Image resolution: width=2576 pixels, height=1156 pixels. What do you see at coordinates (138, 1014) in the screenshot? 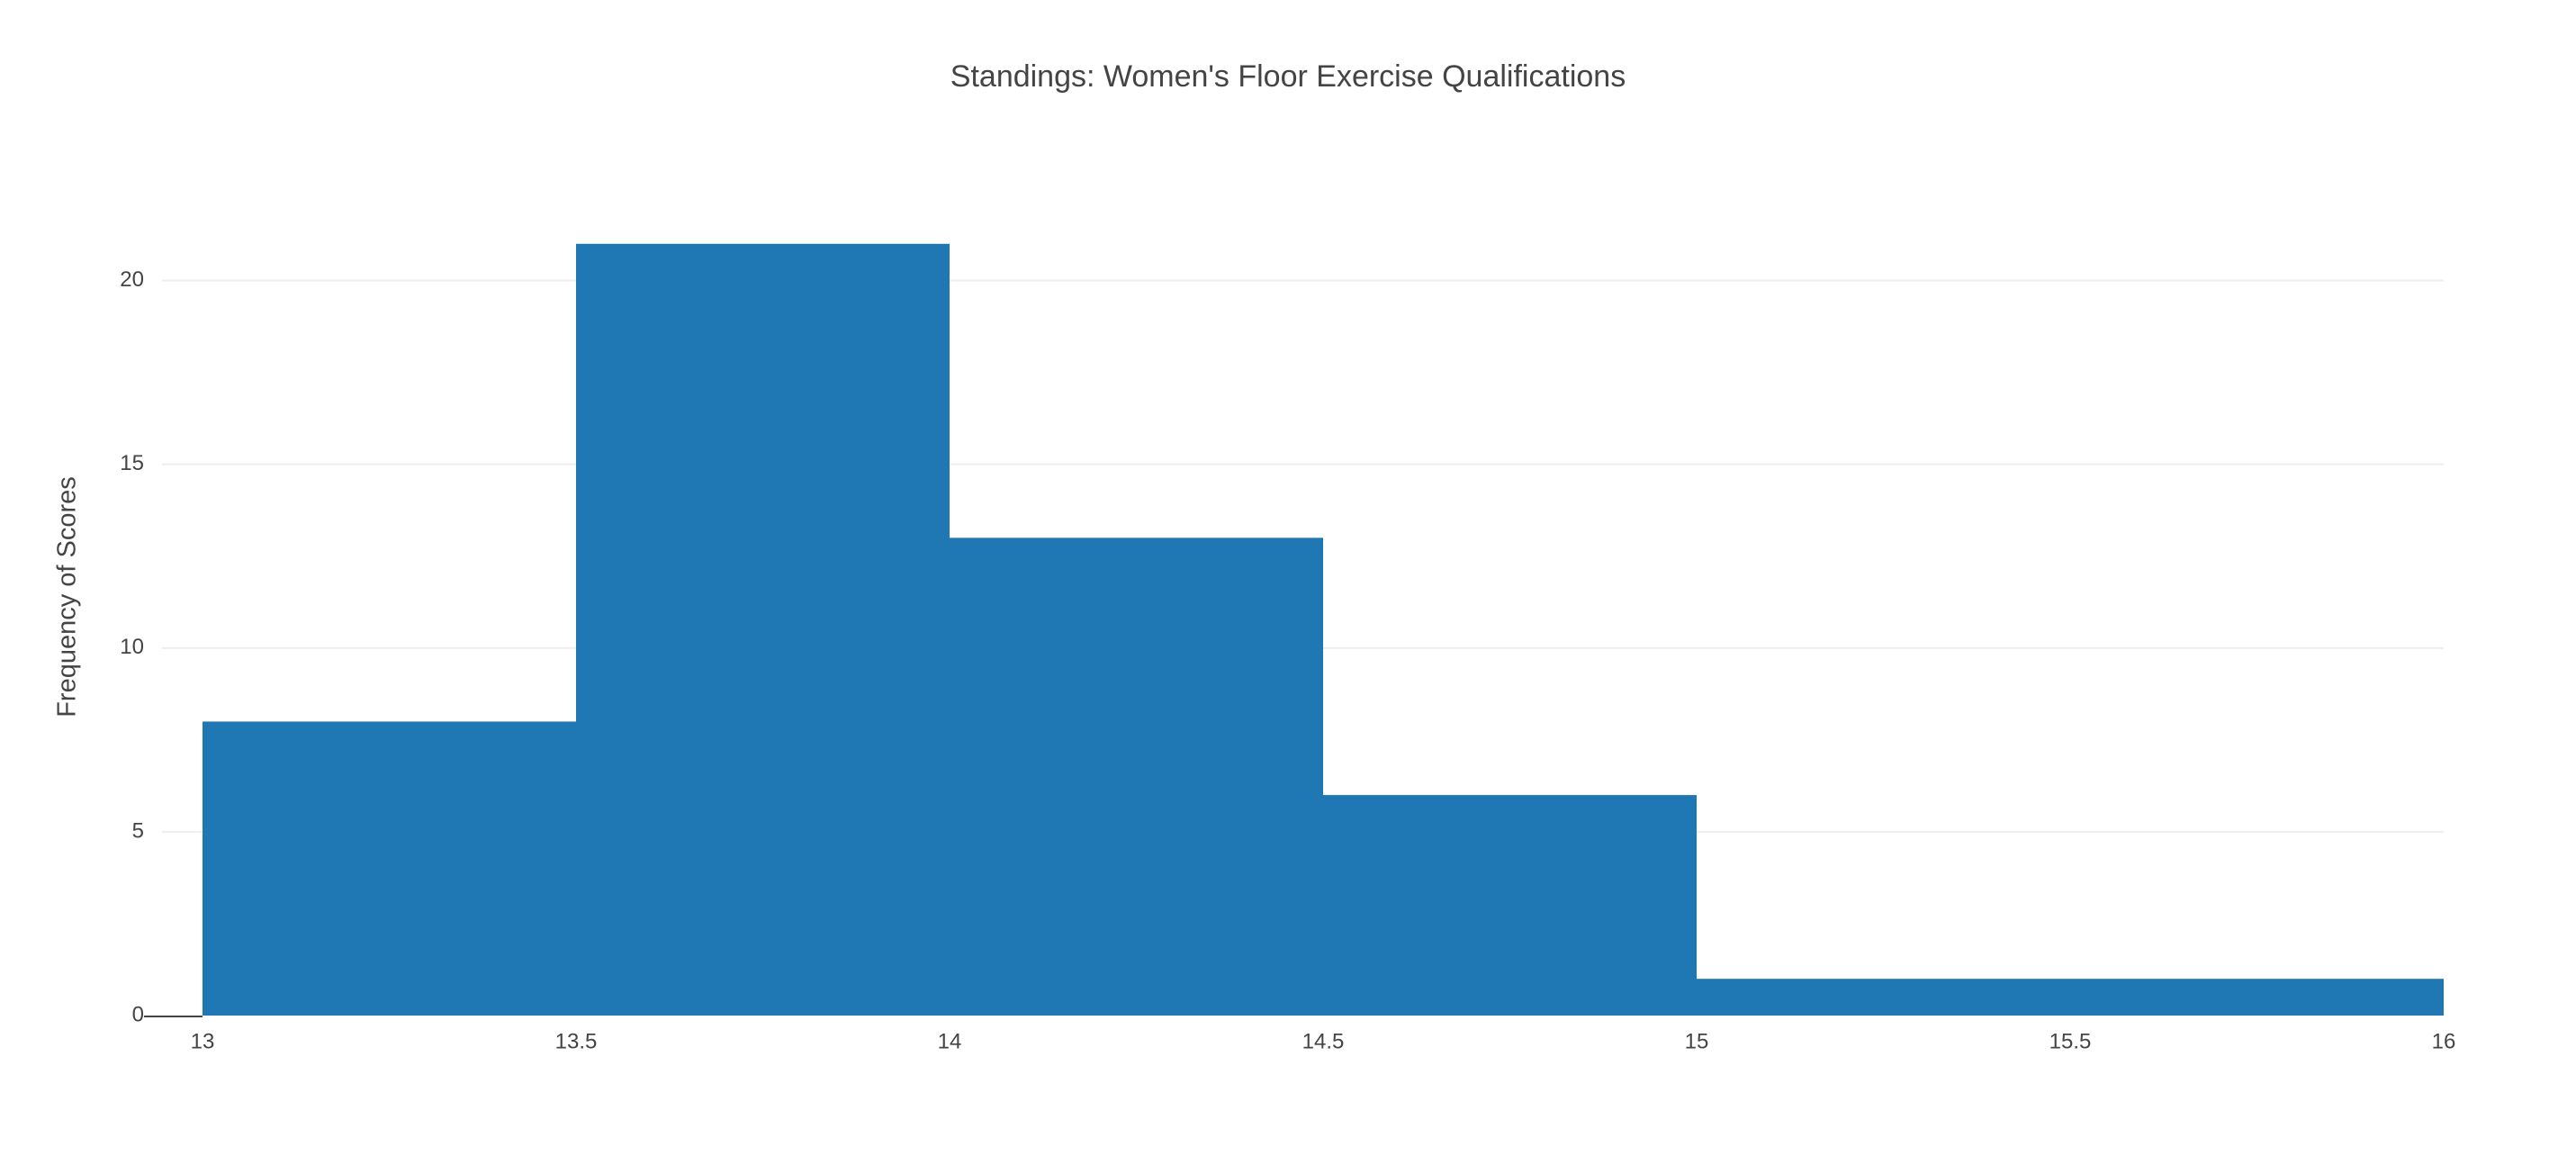
I see `y-tick-label-0: 0` at bounding box center [138, 1014].